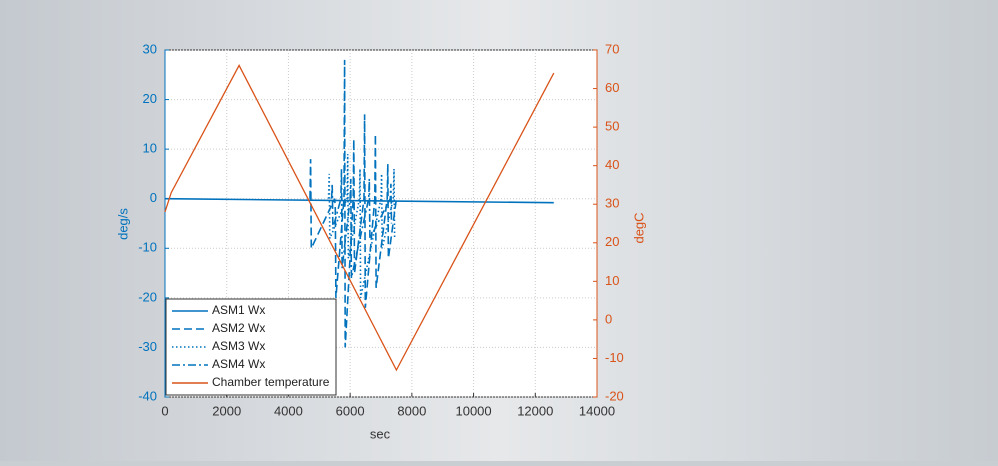 The image size is (998, 466). Describe the element at coordinates (614, 395) in the screenshot. I see `y2-tick-label: -20` at that location.